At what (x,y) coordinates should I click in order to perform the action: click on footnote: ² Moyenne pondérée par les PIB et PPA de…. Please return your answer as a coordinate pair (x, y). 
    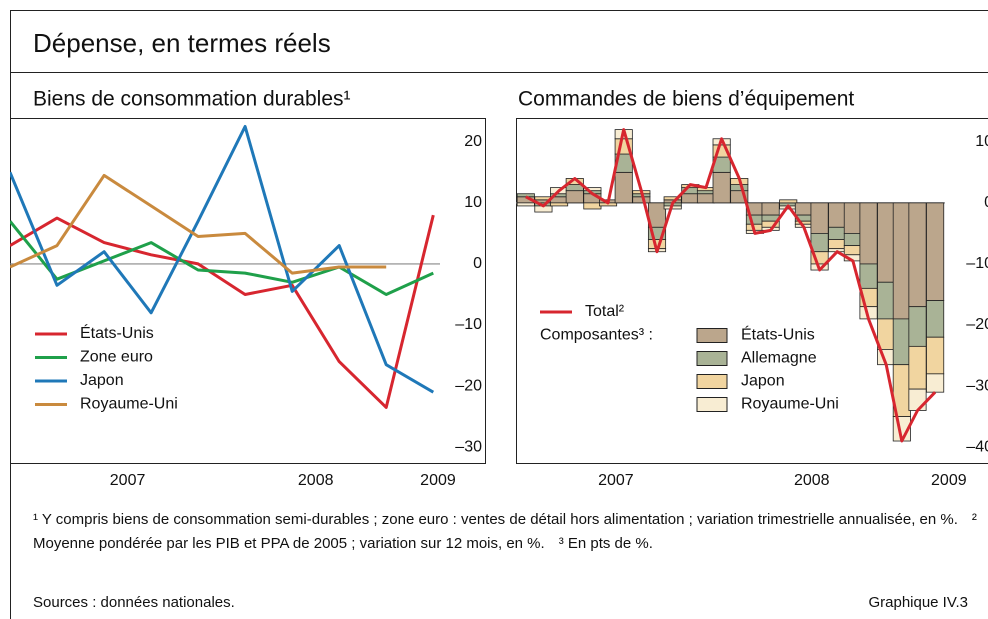
    Looking at the image, I should click on (505, 531).